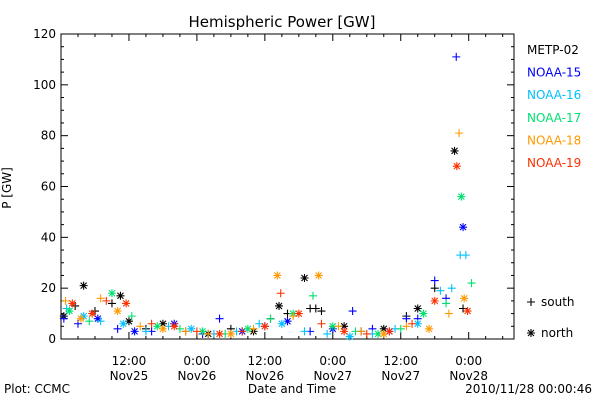 Image resolution: width=600 pixels, height=400 pixels. Describe the element at coordinates (558, 302) in the screenshot. I see `marker-legend-label: south` at that location.